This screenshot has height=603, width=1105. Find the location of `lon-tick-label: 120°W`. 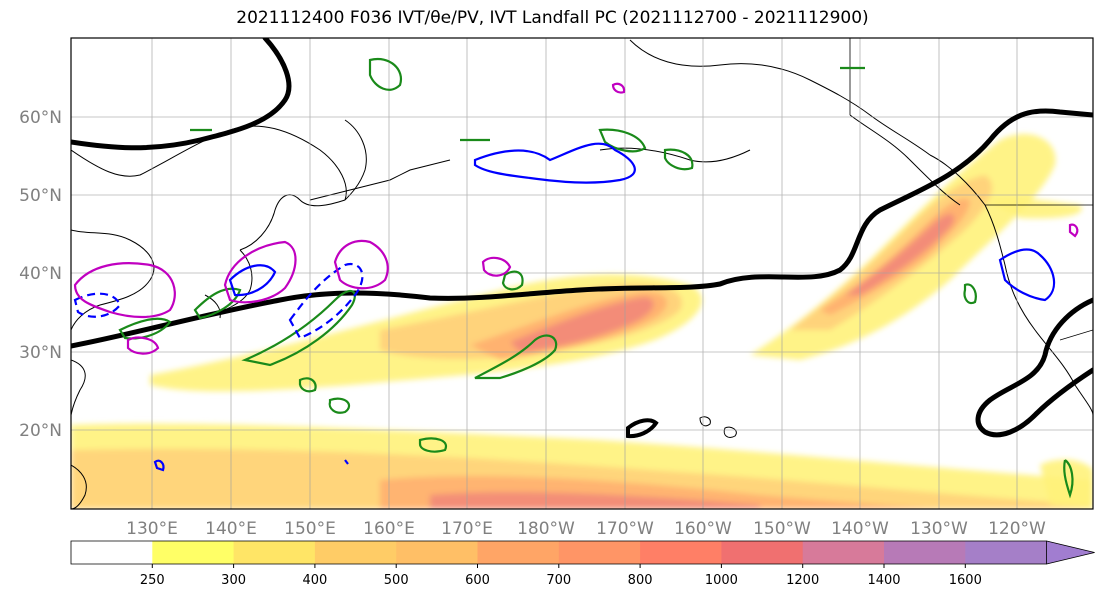

lon-tick-label: 120°W is located at coordinates (1017, 529).